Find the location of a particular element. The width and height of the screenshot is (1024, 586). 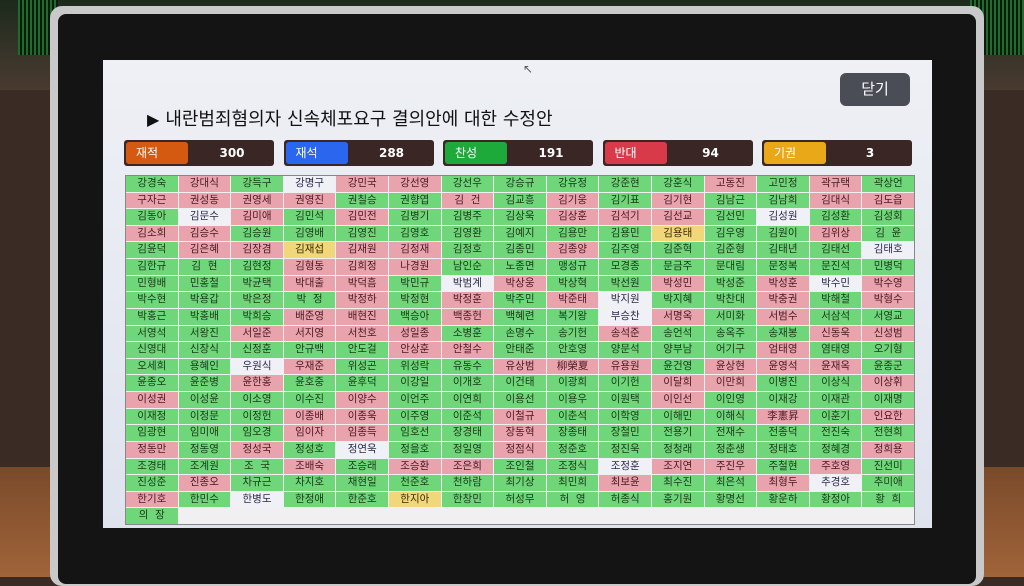

member-cell: 전재수 is located at coordinates (730, 433).